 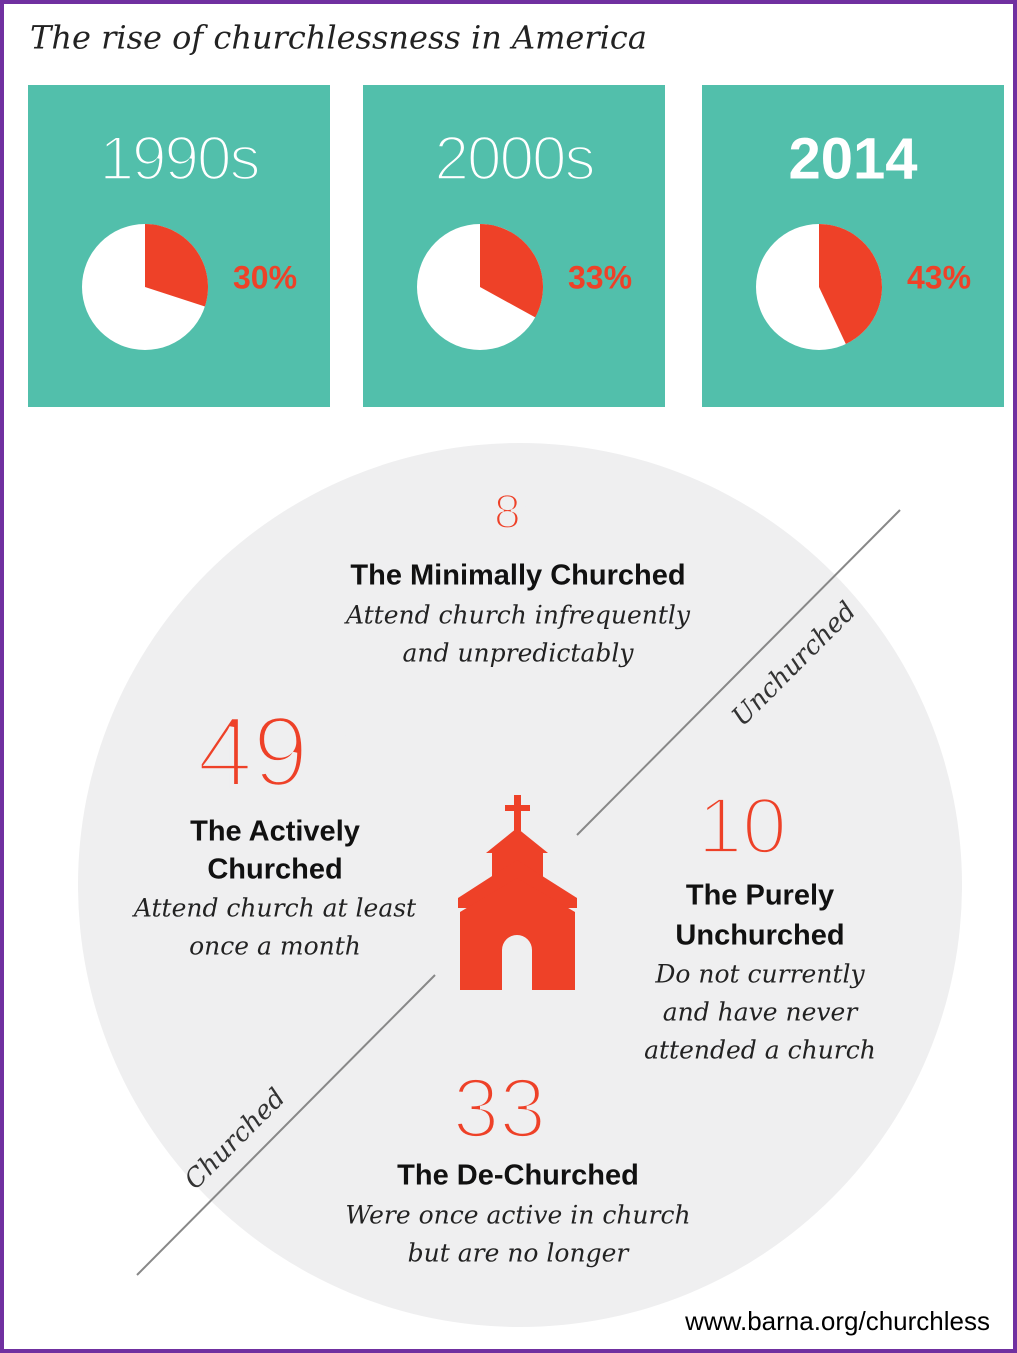 I want to click on segment-description: Do not currently, so click(x=759, y=974).